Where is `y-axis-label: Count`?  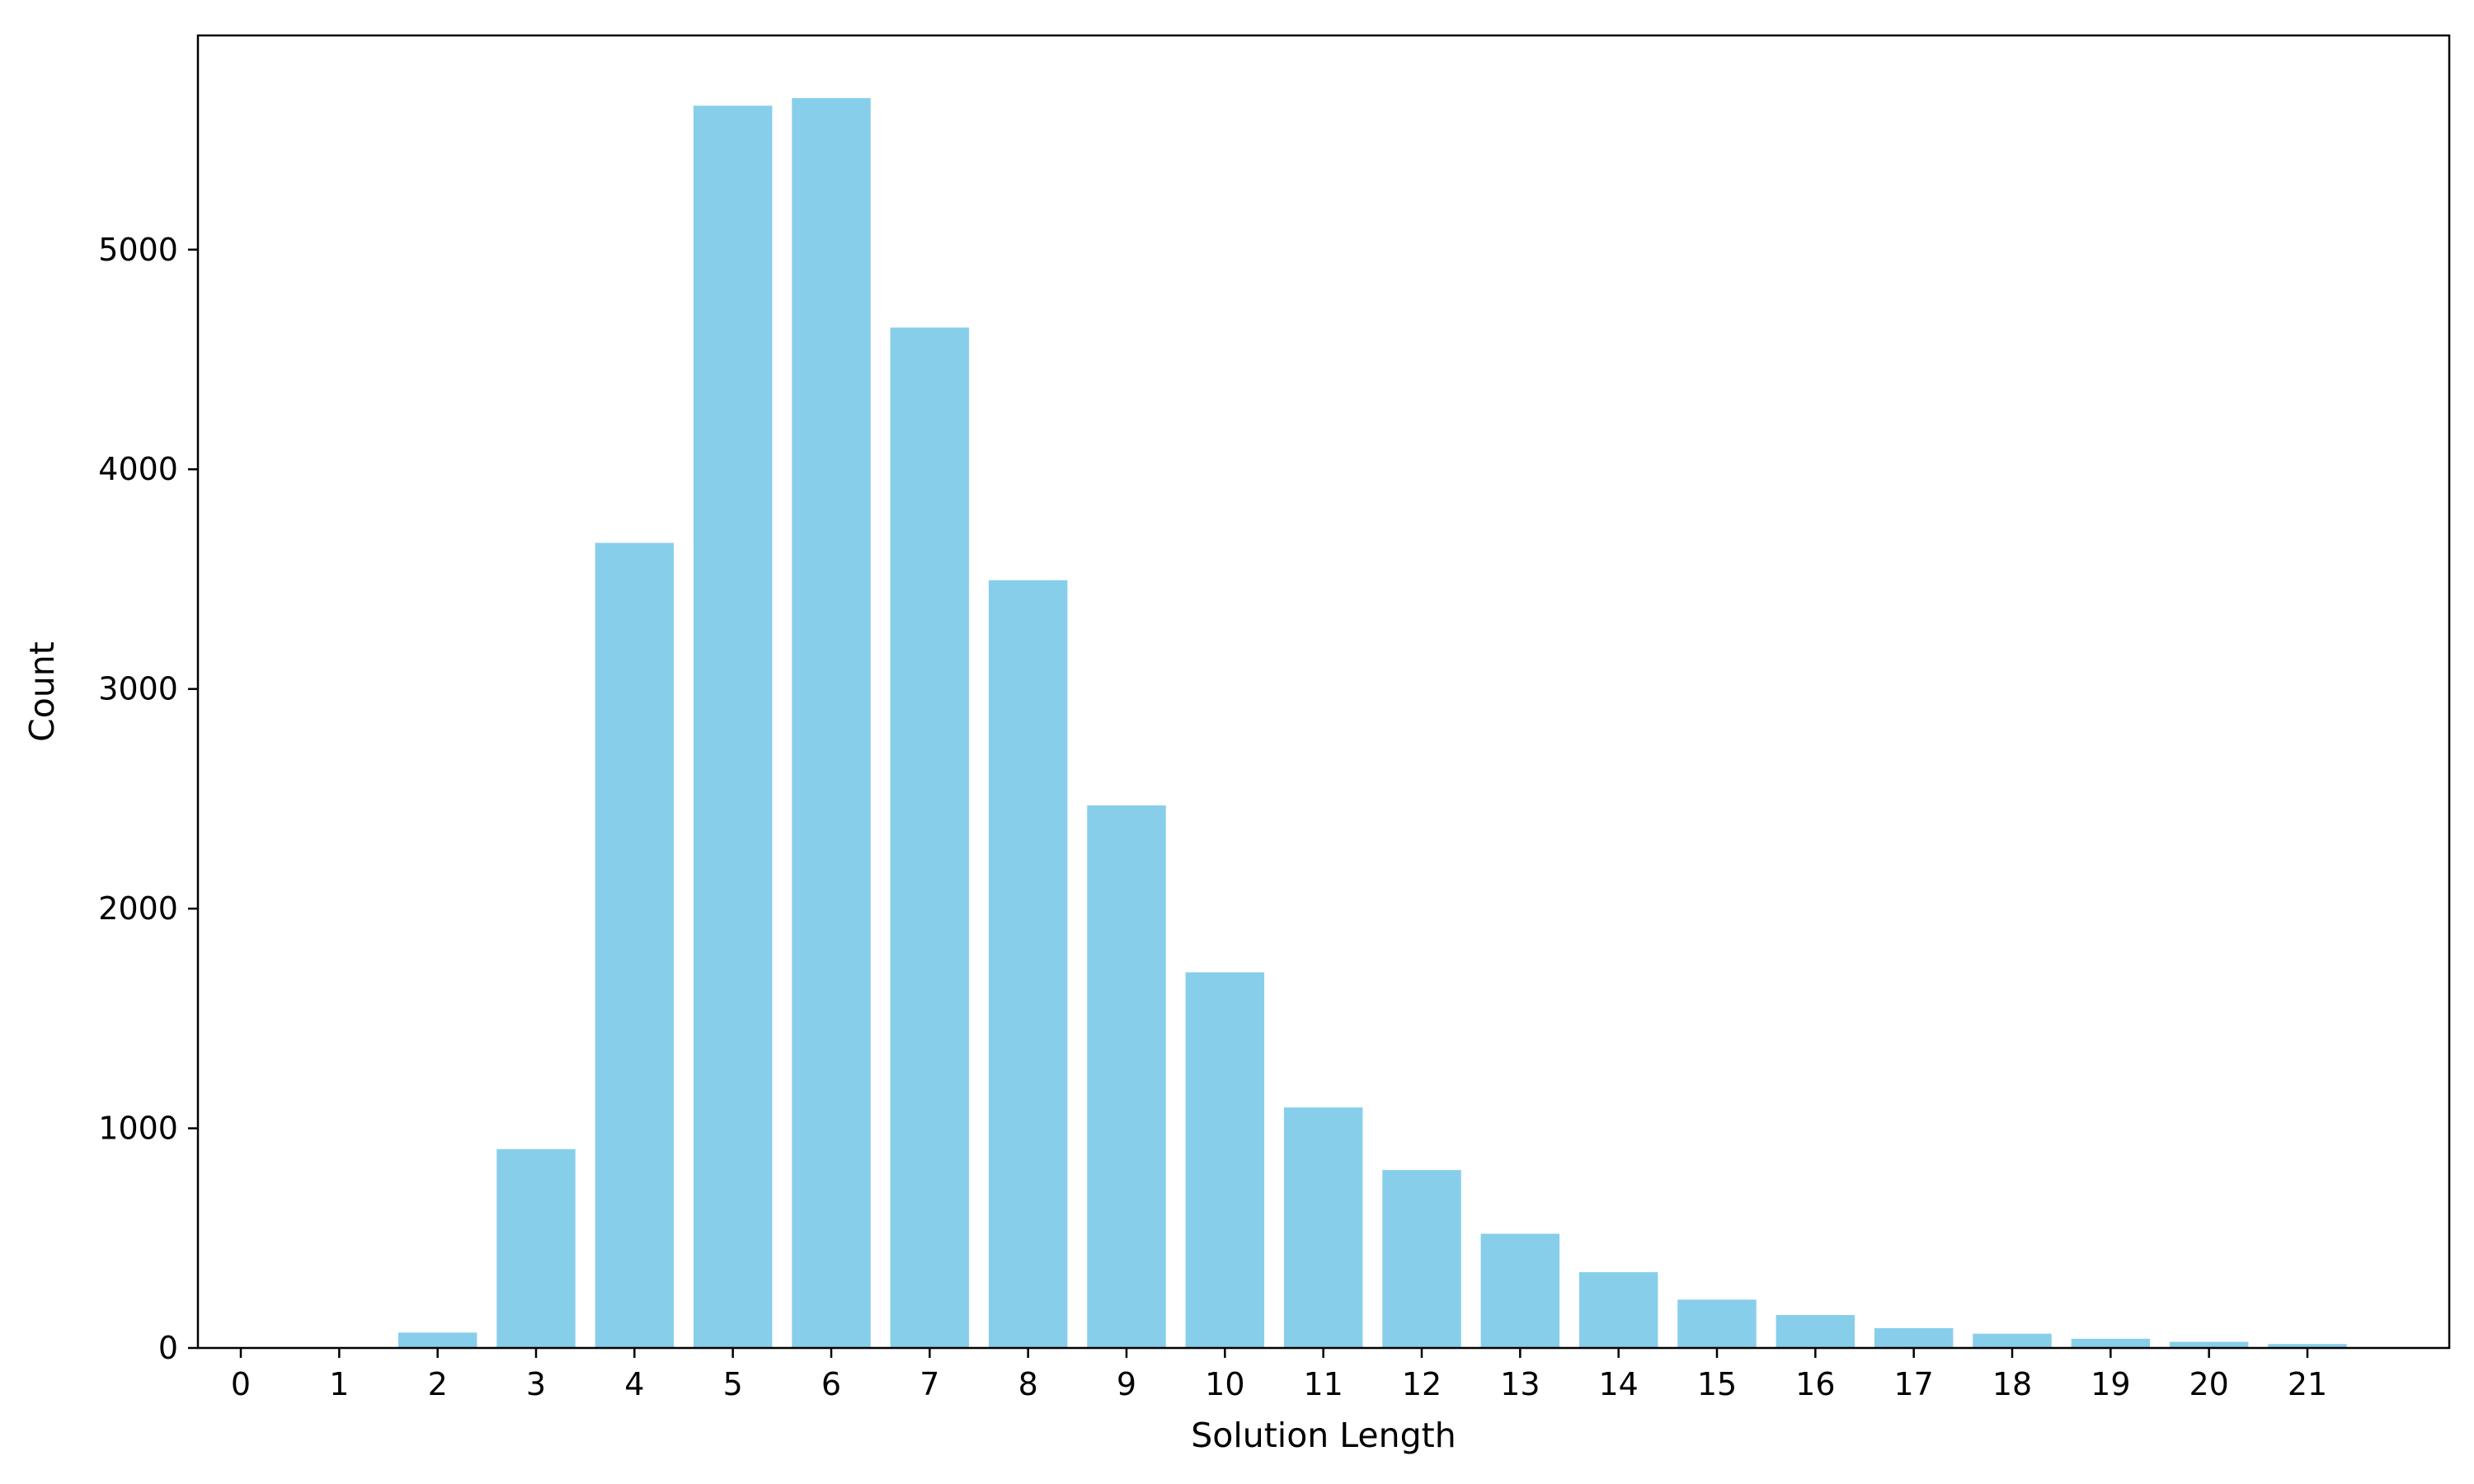
y-axis-label: Count is located at coordinates (42, 691).